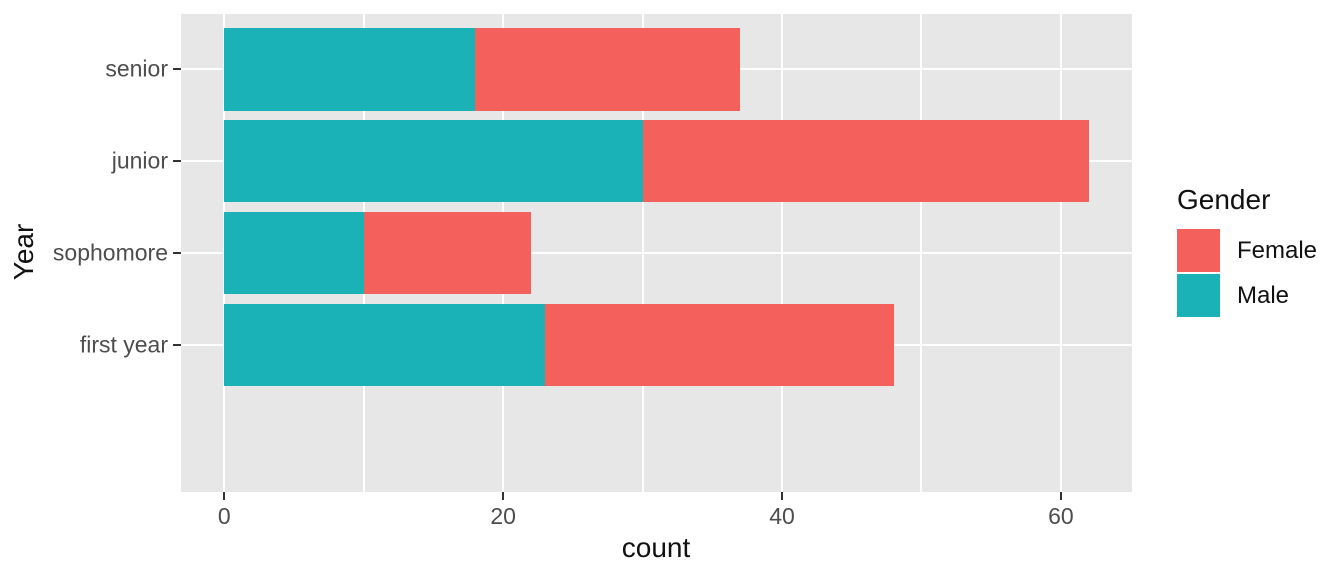 This screenshot has height=576, width=1344. I want to click on legend-entry: Female, so click(1247, 250).